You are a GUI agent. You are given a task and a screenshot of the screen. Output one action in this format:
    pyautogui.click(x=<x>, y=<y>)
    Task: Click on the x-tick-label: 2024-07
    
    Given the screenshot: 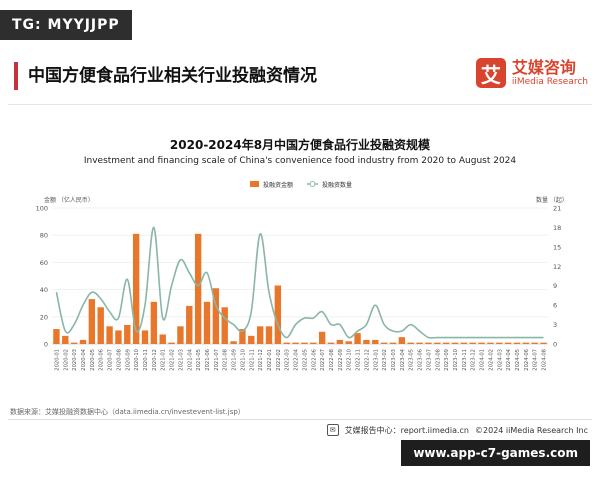 What is the action you would take?
    pyautogui.click(x=536, y=360)
    